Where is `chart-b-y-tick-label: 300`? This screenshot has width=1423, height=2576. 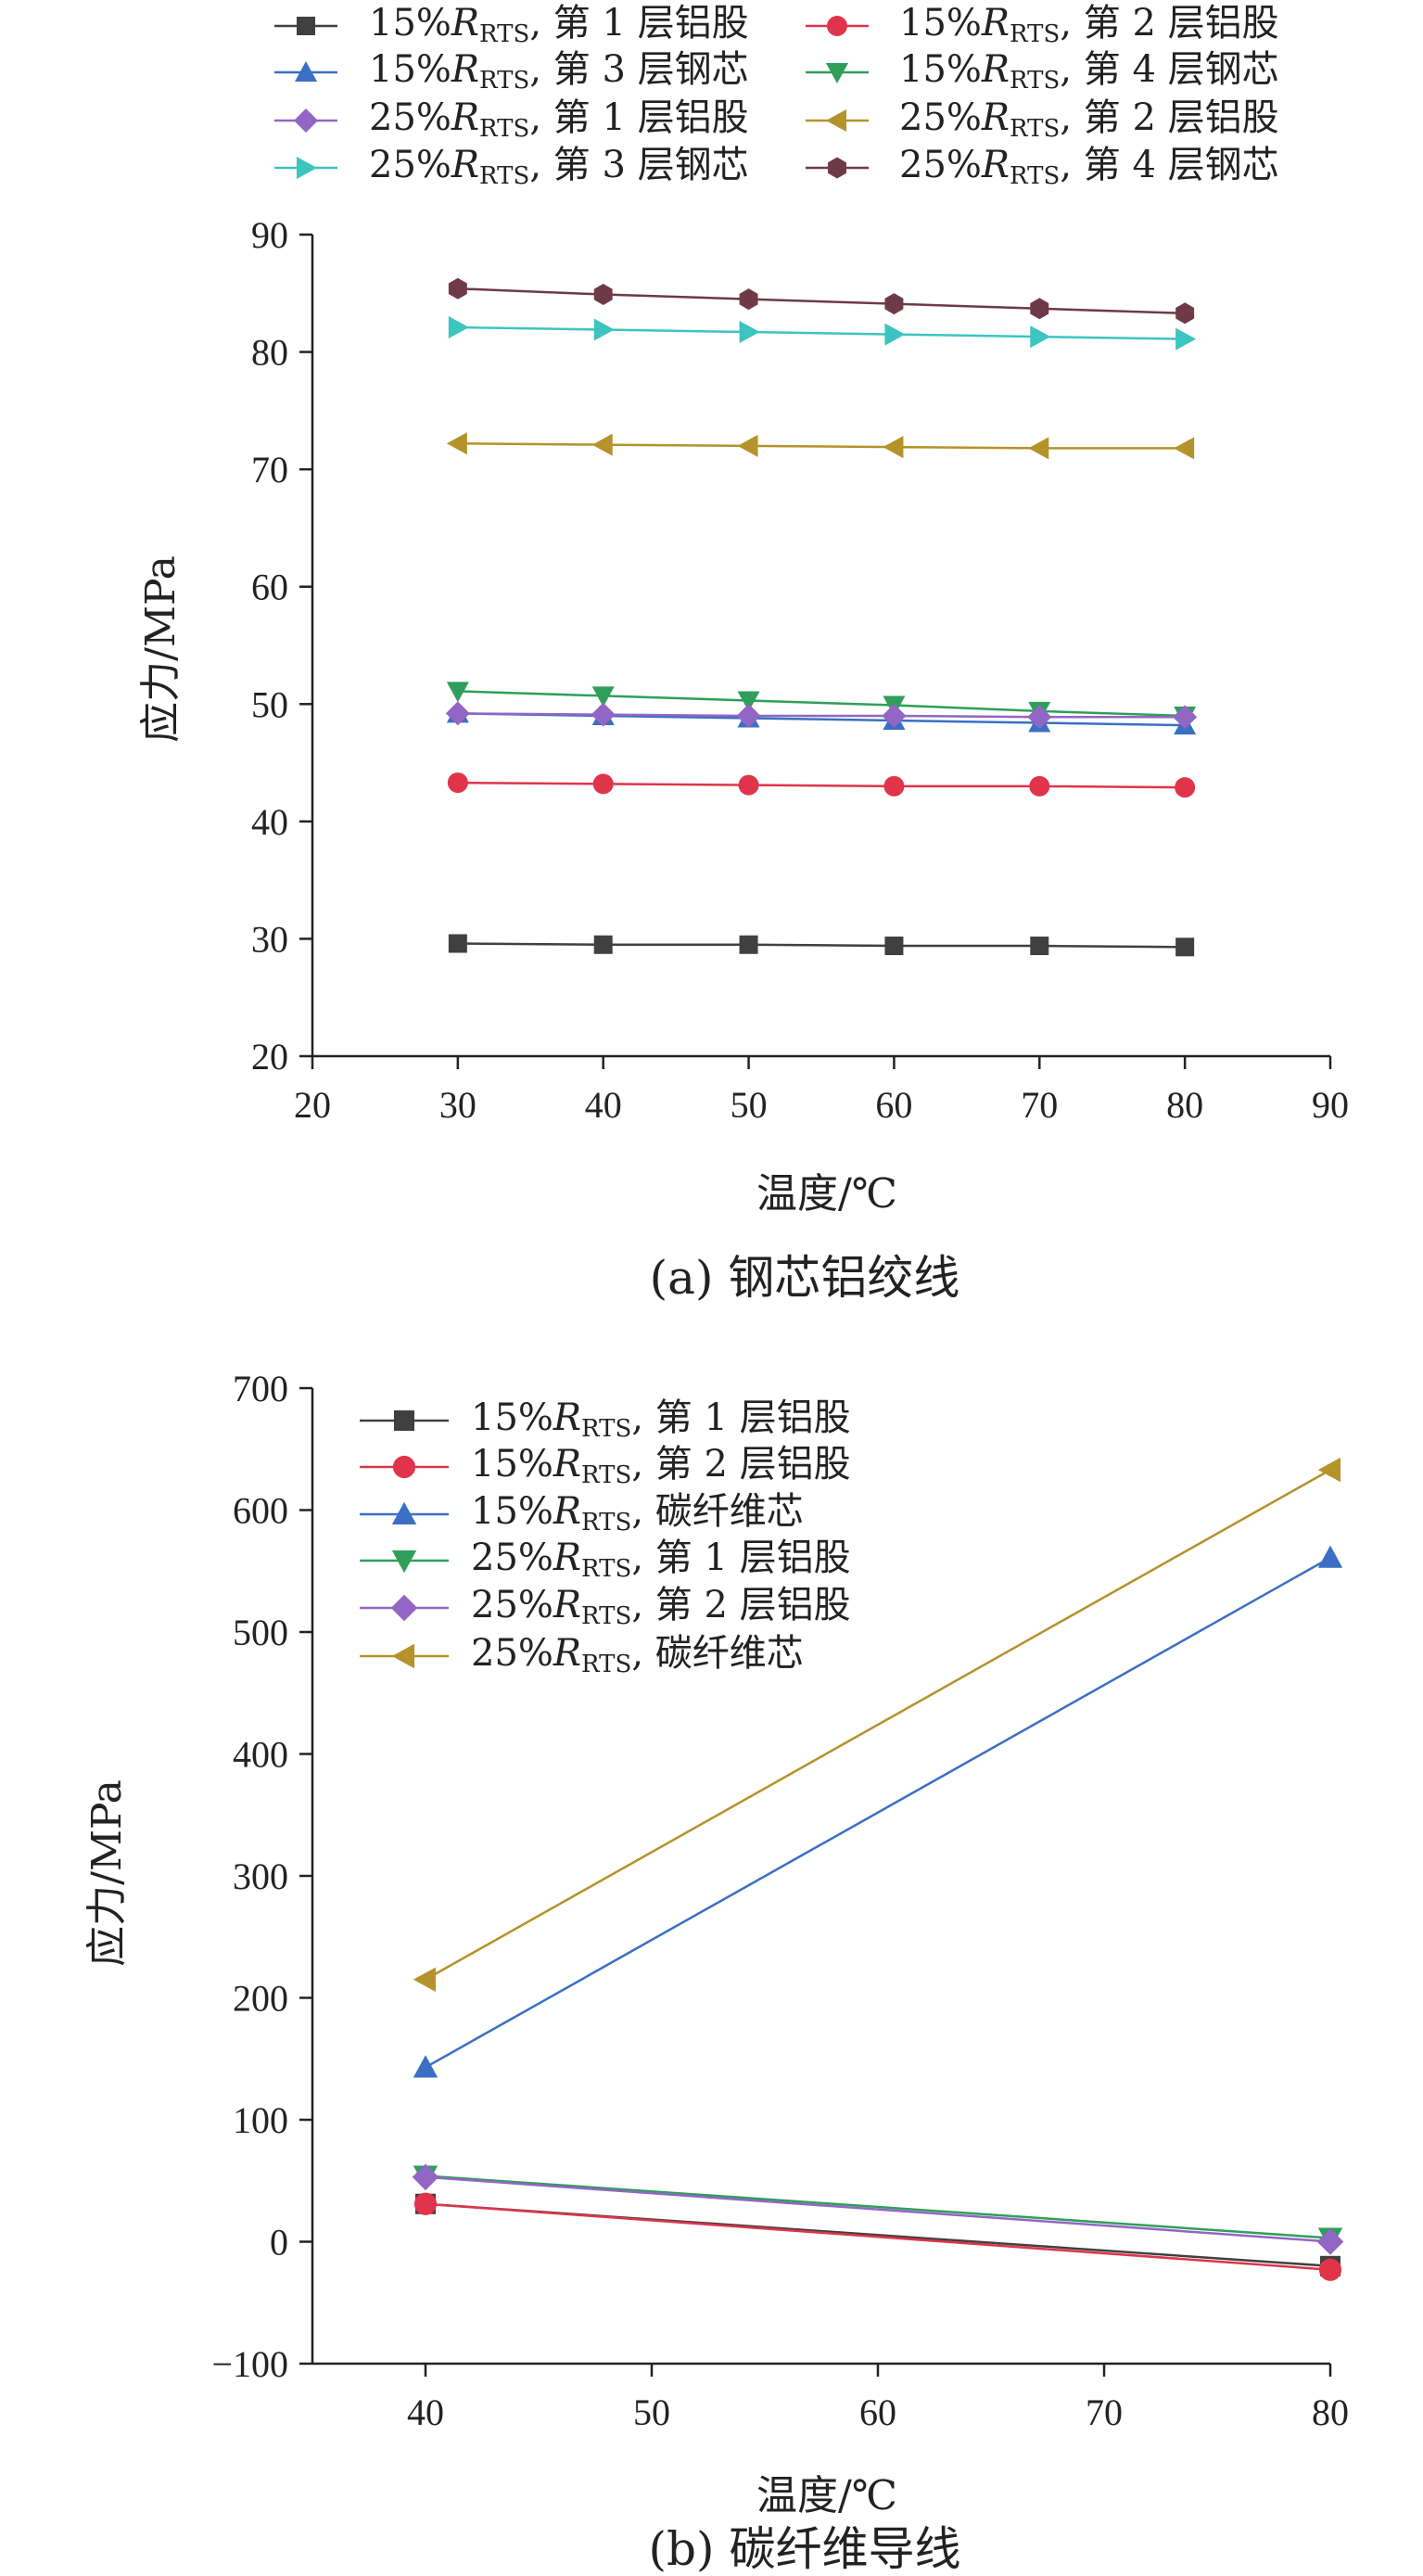
chart-b-y-tick-label: 300 is located at coordinates (260, 1876).